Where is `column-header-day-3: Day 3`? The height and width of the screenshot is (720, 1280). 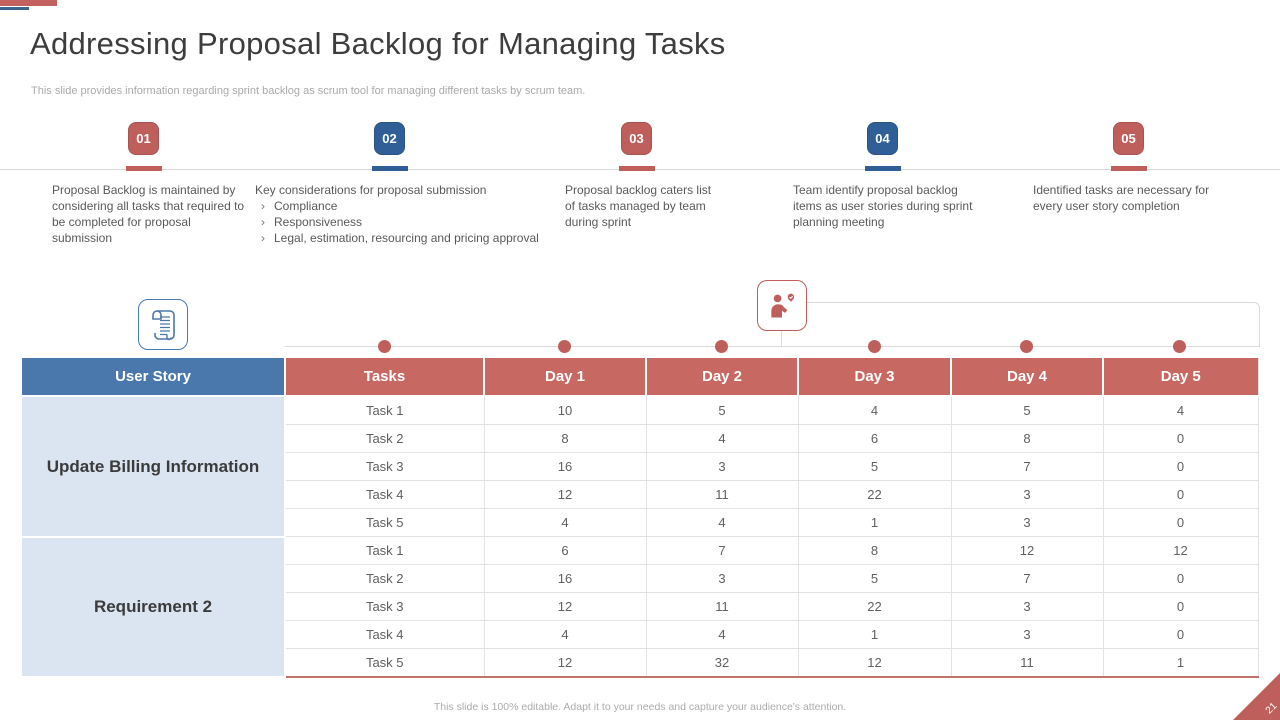 column-header-day-3: Day 3 is located at coordinates (874, 377).